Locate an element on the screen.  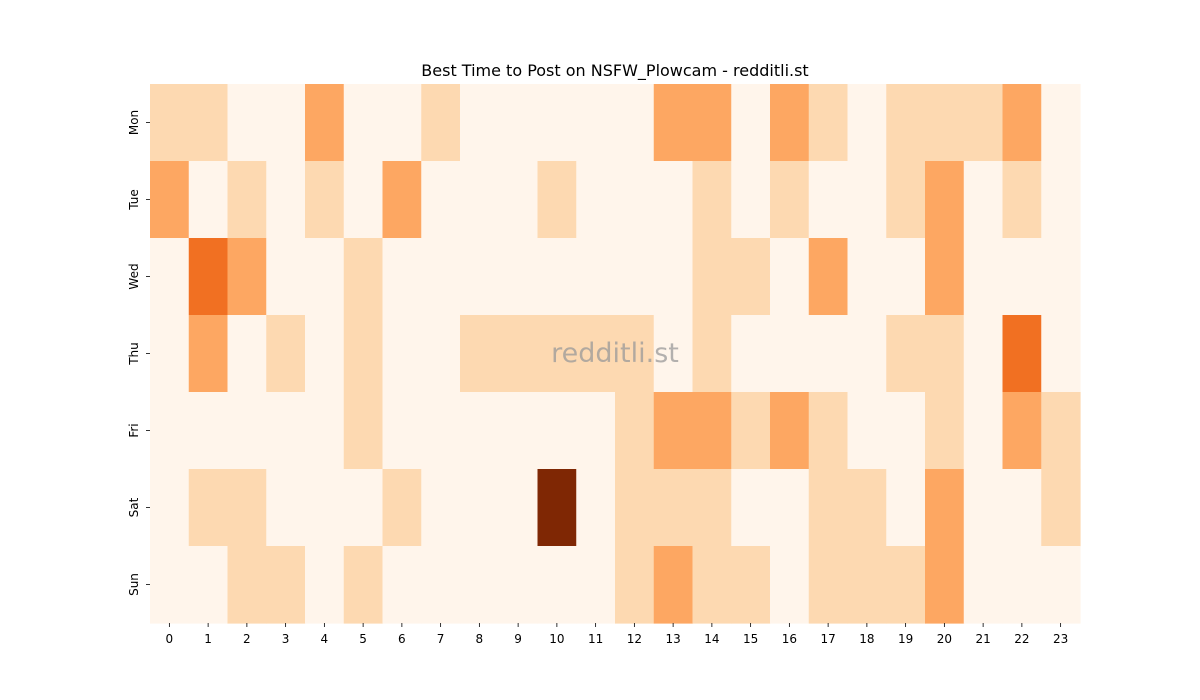
y-tick-label: Tue is located at coordinates (134, 200).